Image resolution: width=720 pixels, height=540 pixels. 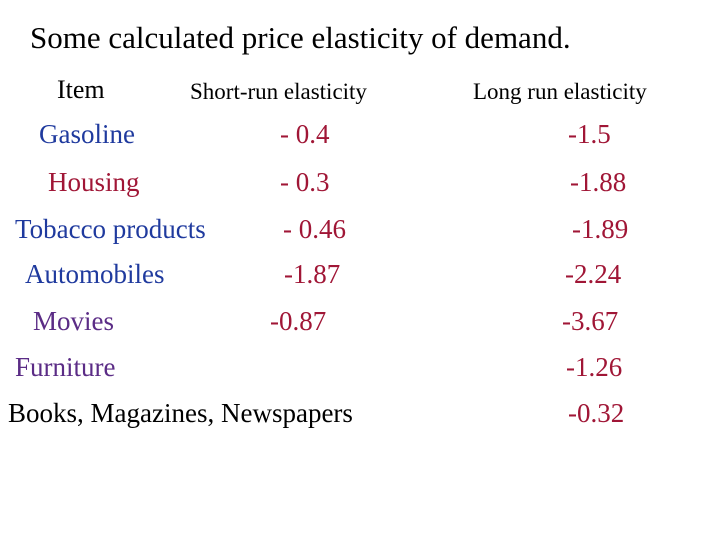 What do you see at coordinates (73, 321) in the screenshot?
I see `row-item-movies: Movies` at bounding box center [73, 321].